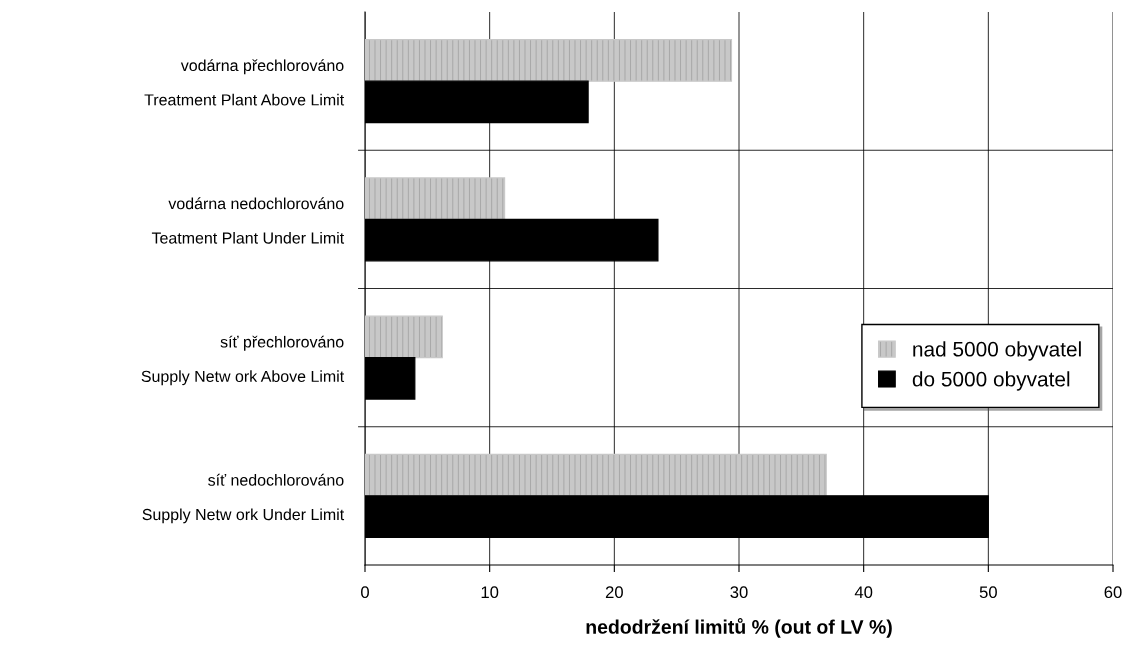 The image size is (1127, 645). What do you see at coordinates (243, 498) in the screenshot?
I see `category-label: síť nedochlorováno Supply Netw ork Under Limit` at bounding box center [243, 498].